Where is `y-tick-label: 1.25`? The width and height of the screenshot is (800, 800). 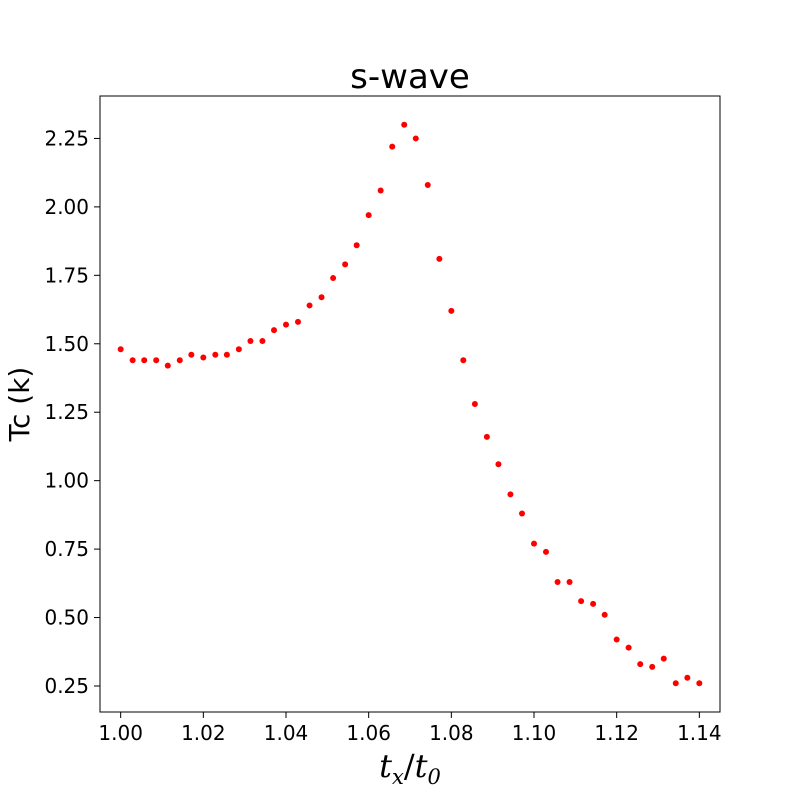 y-tick-label: 1.25 is located at coordinates (66, 412).